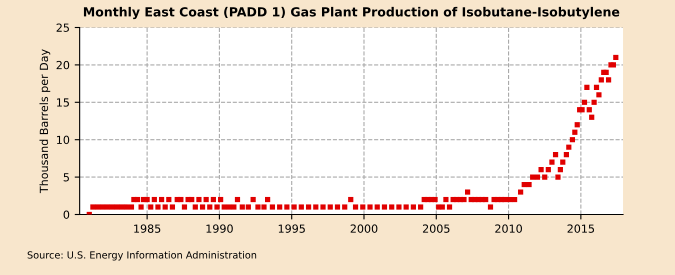  I want to click on x-tick-label: 2000, so click(364, 228).